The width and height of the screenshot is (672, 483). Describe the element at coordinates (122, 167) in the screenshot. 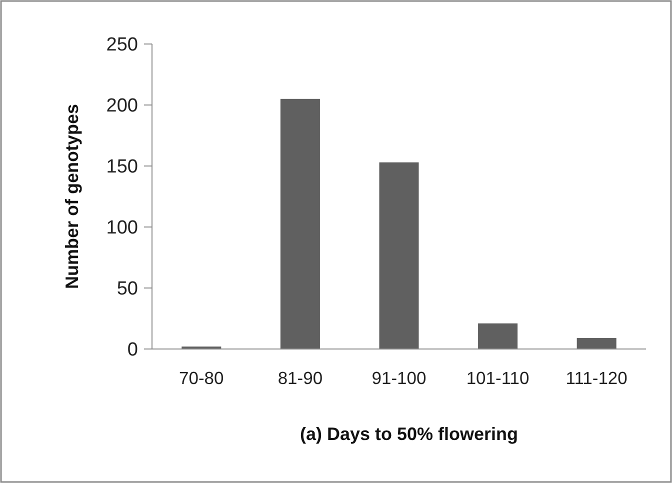

I see `y-tick-label: 150` at that location.